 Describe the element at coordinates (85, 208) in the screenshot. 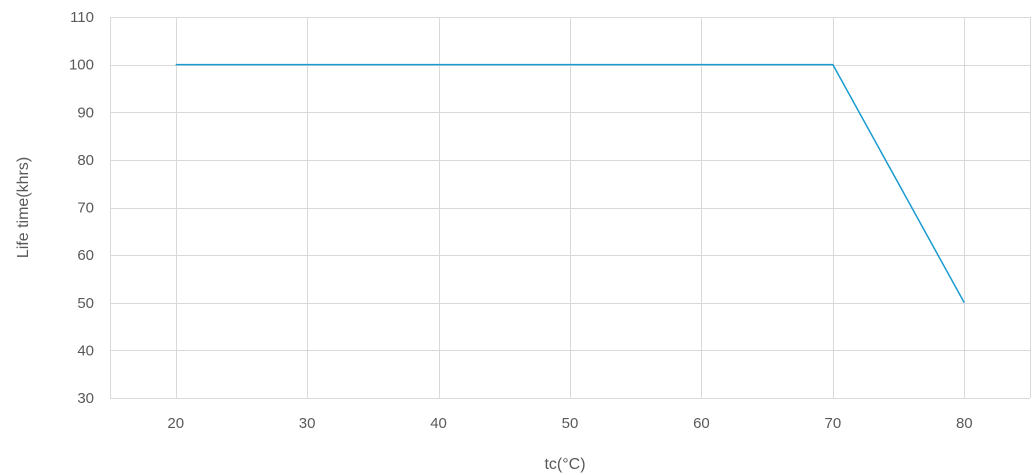

I see `y-tick-label-70: 70` at that location.